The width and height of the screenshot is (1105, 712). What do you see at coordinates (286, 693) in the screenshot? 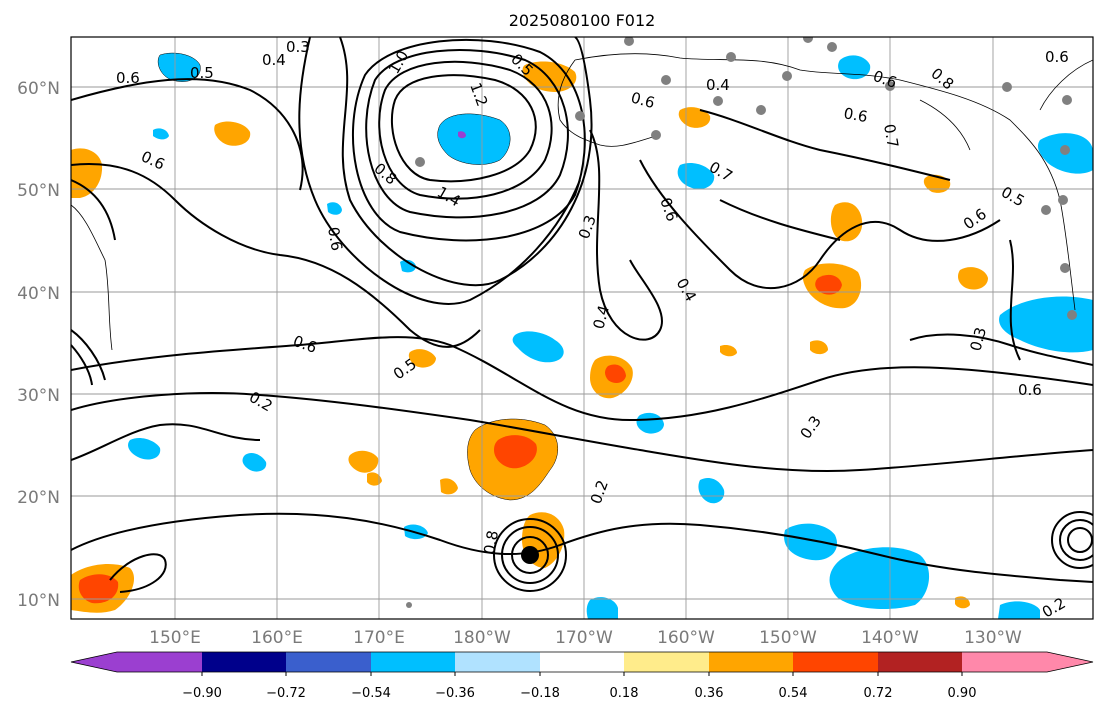
I see `colorbar-tick-label: −0.72` at bounding box center [286, 693].